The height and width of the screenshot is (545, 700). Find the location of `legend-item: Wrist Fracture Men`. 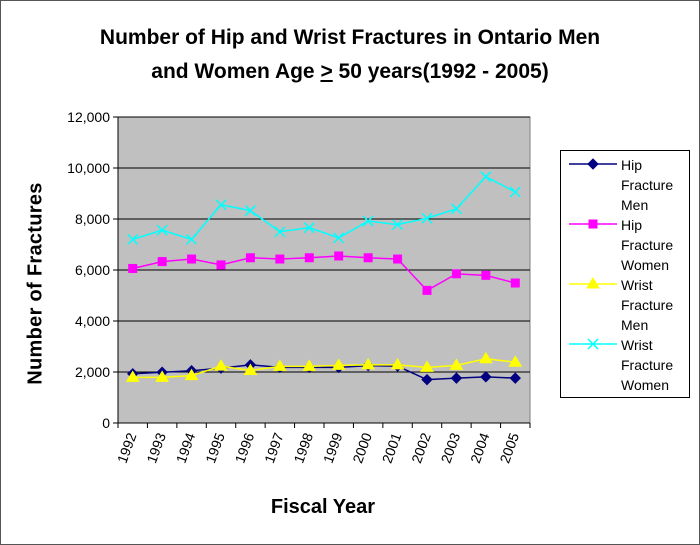

legend-item: Wrist Fracture Men is located at coordinates (625, 305).